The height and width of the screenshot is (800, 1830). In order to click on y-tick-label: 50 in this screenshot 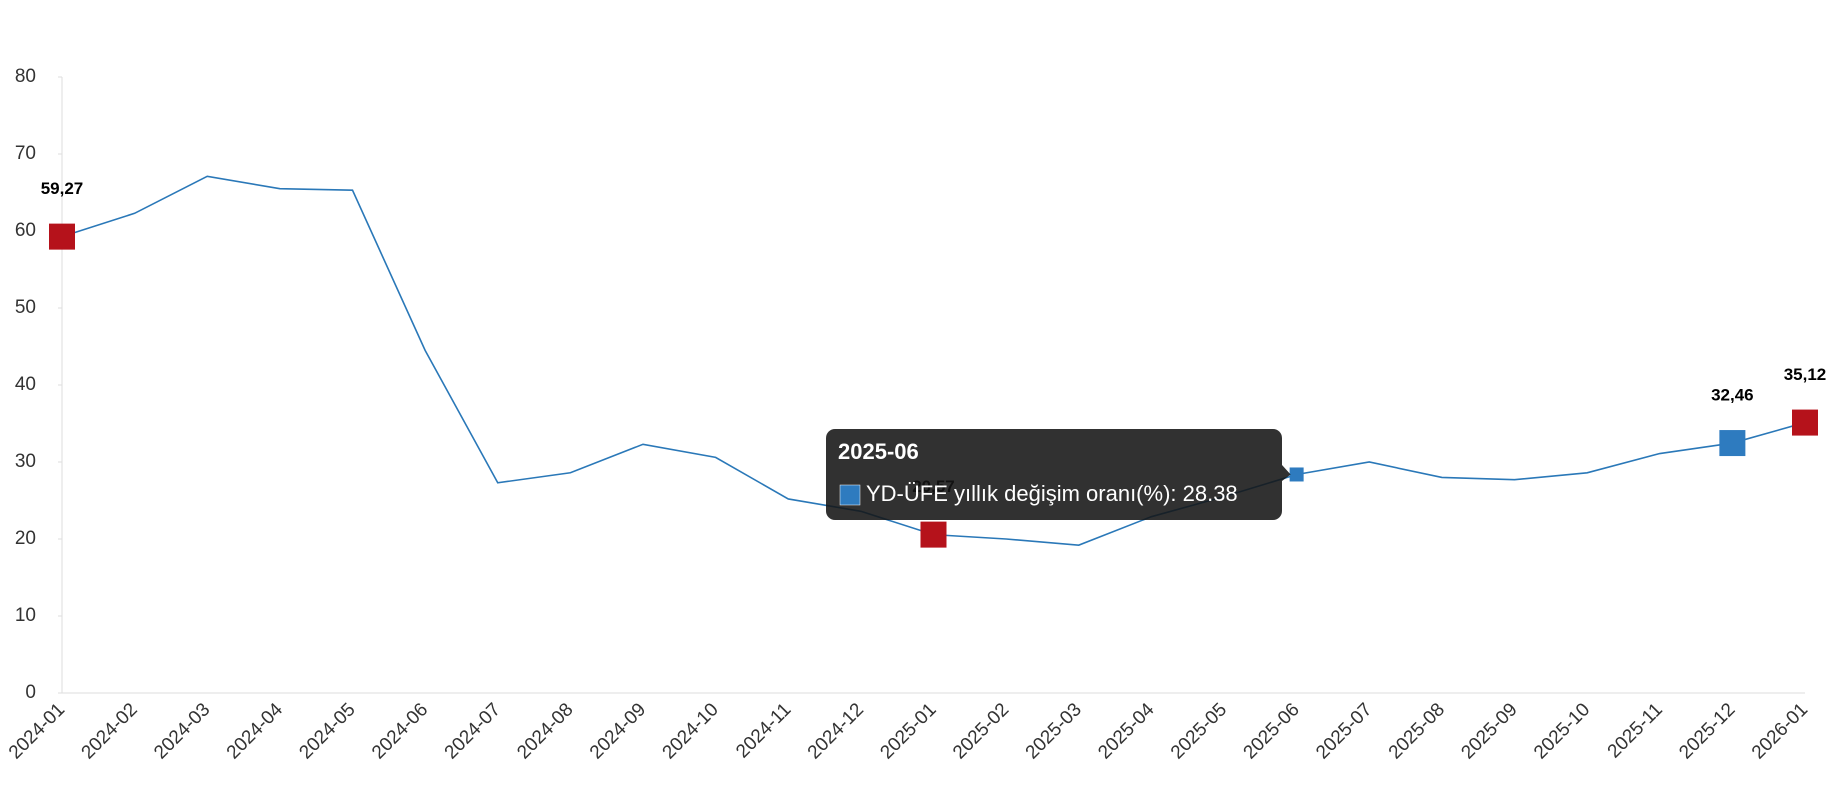, I will do `click(25, 307)`.